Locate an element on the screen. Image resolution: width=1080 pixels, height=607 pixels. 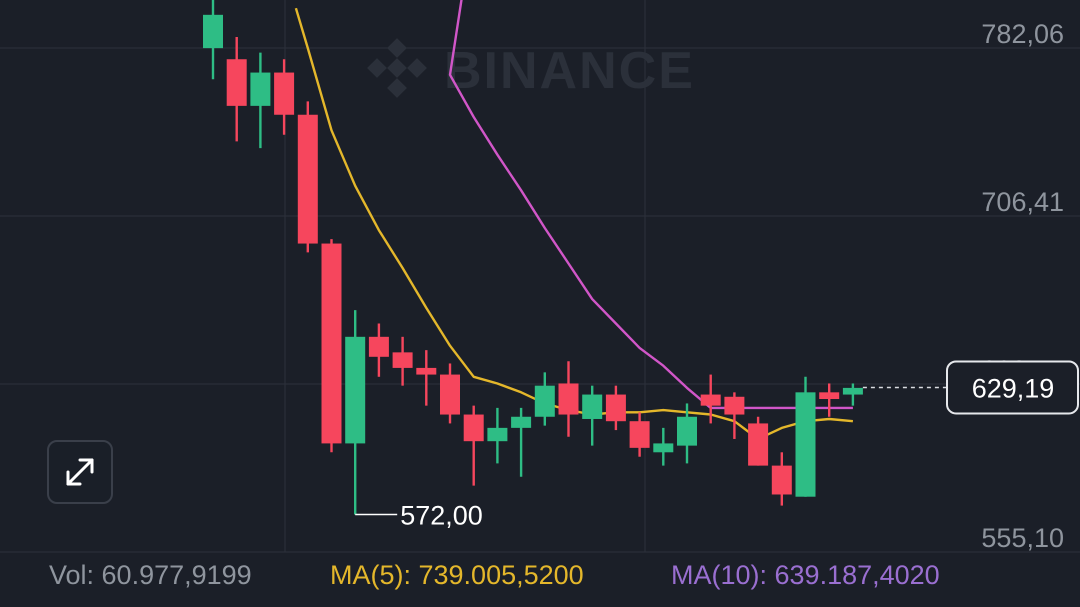
current-price-label: 629,19 is located at coordinates (1013, 388).